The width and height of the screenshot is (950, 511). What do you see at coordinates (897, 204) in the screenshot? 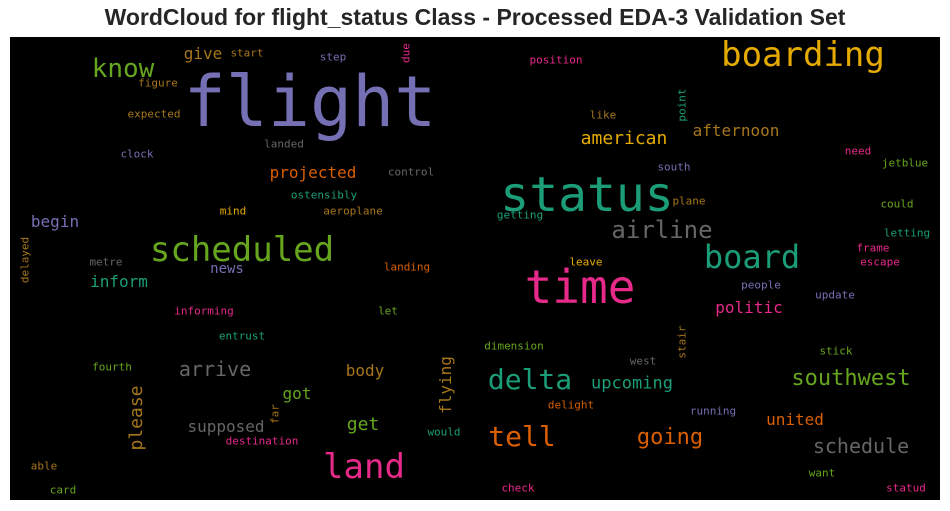
I see `word-could: could` at bounding box center [897, 204].